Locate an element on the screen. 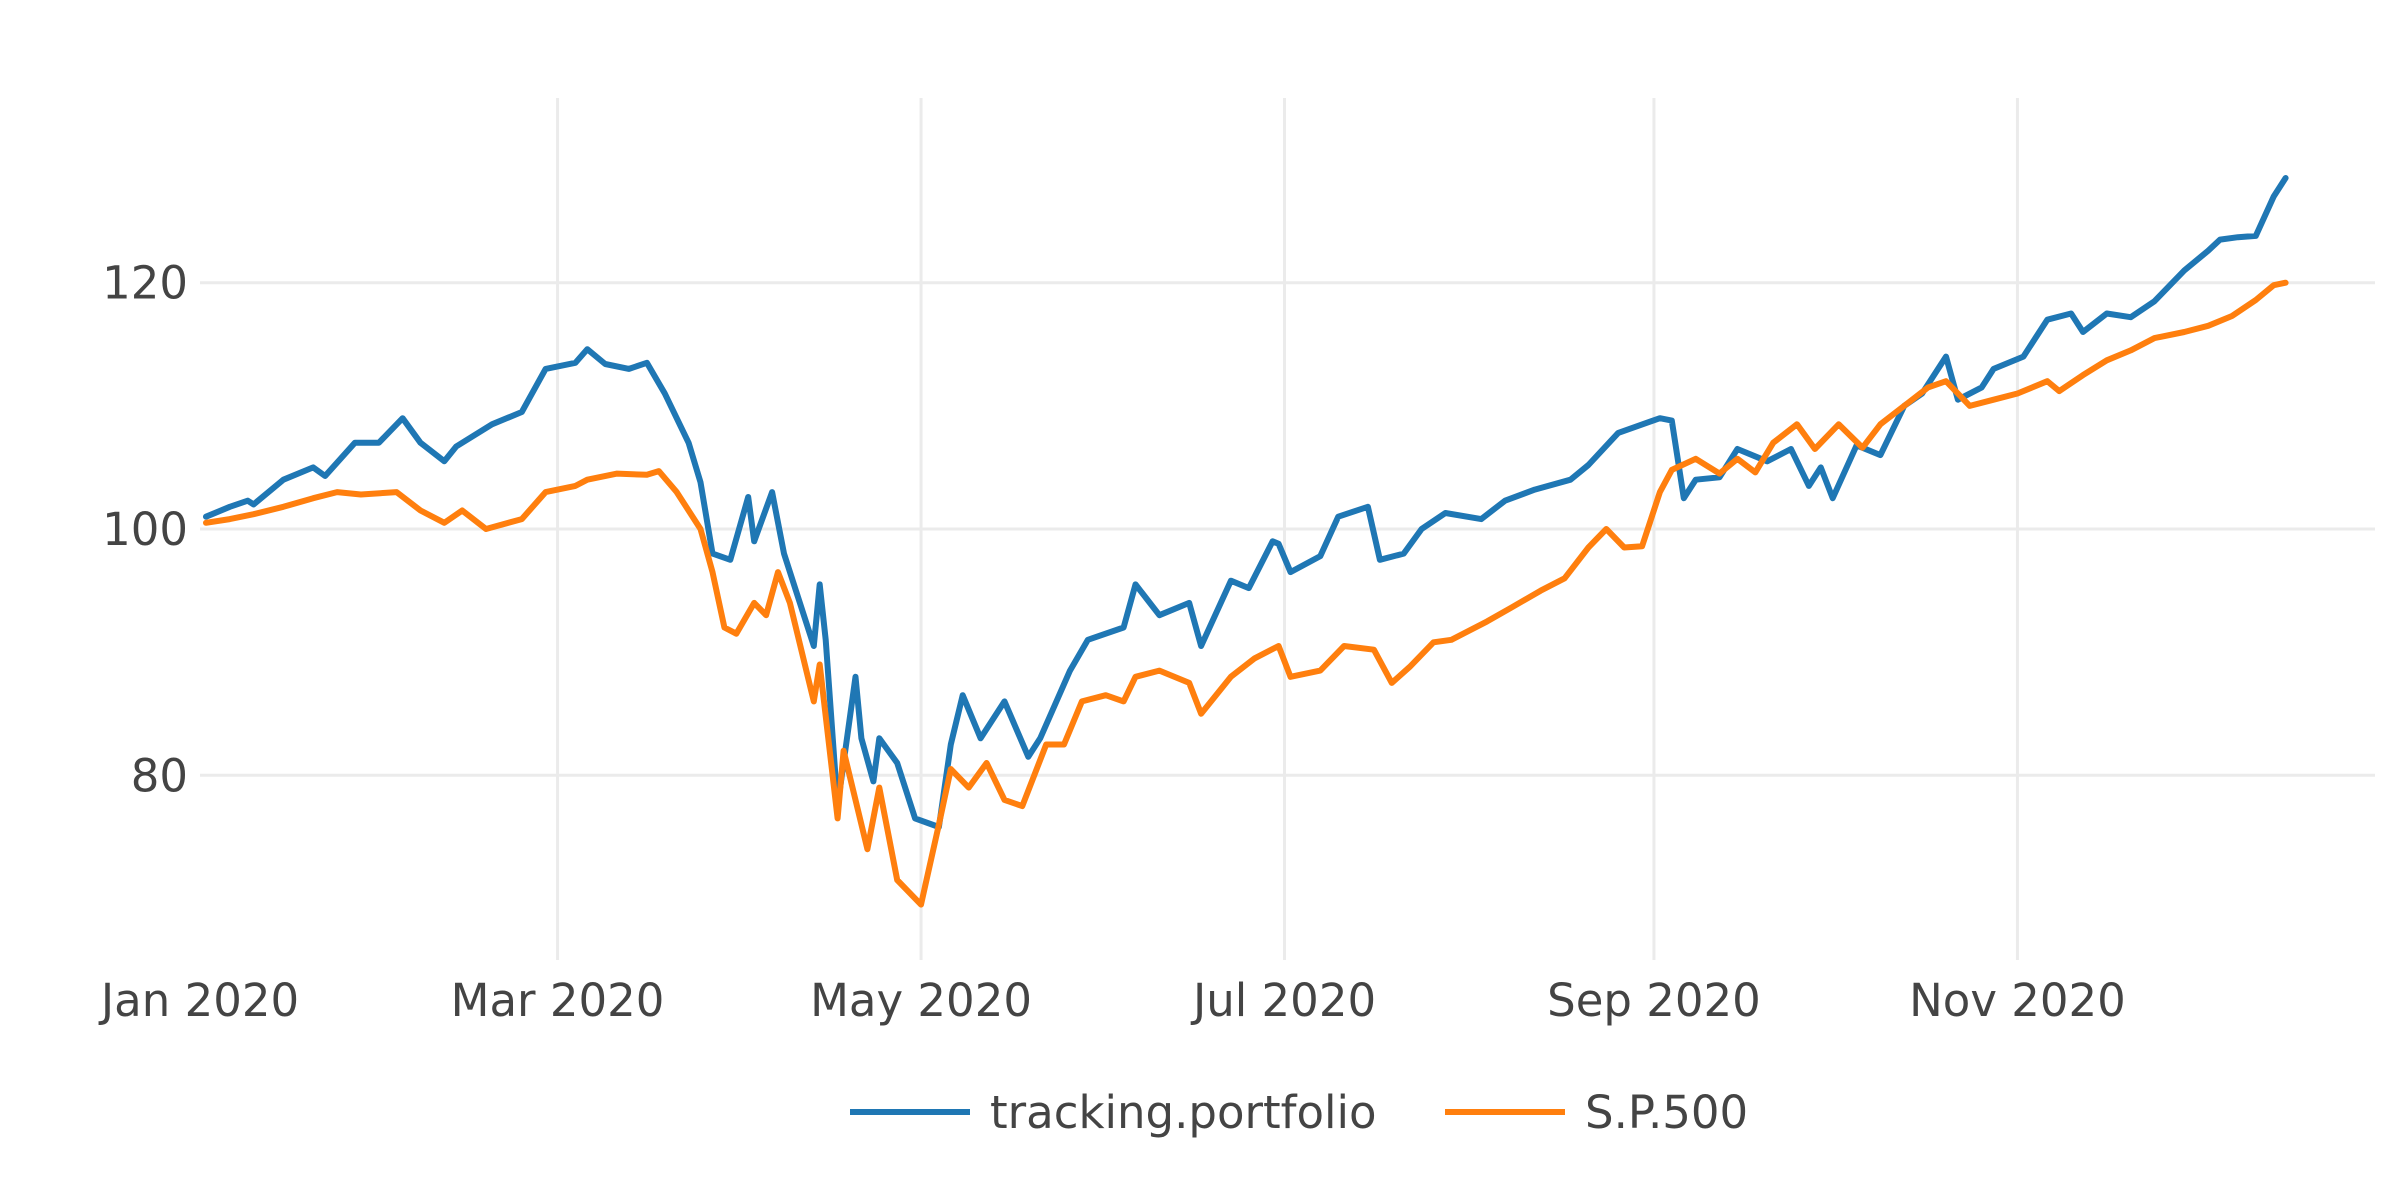 The image size is (2400, 1200). legend-label-1: S.P.500 is located at coordinates (1666, 1112).